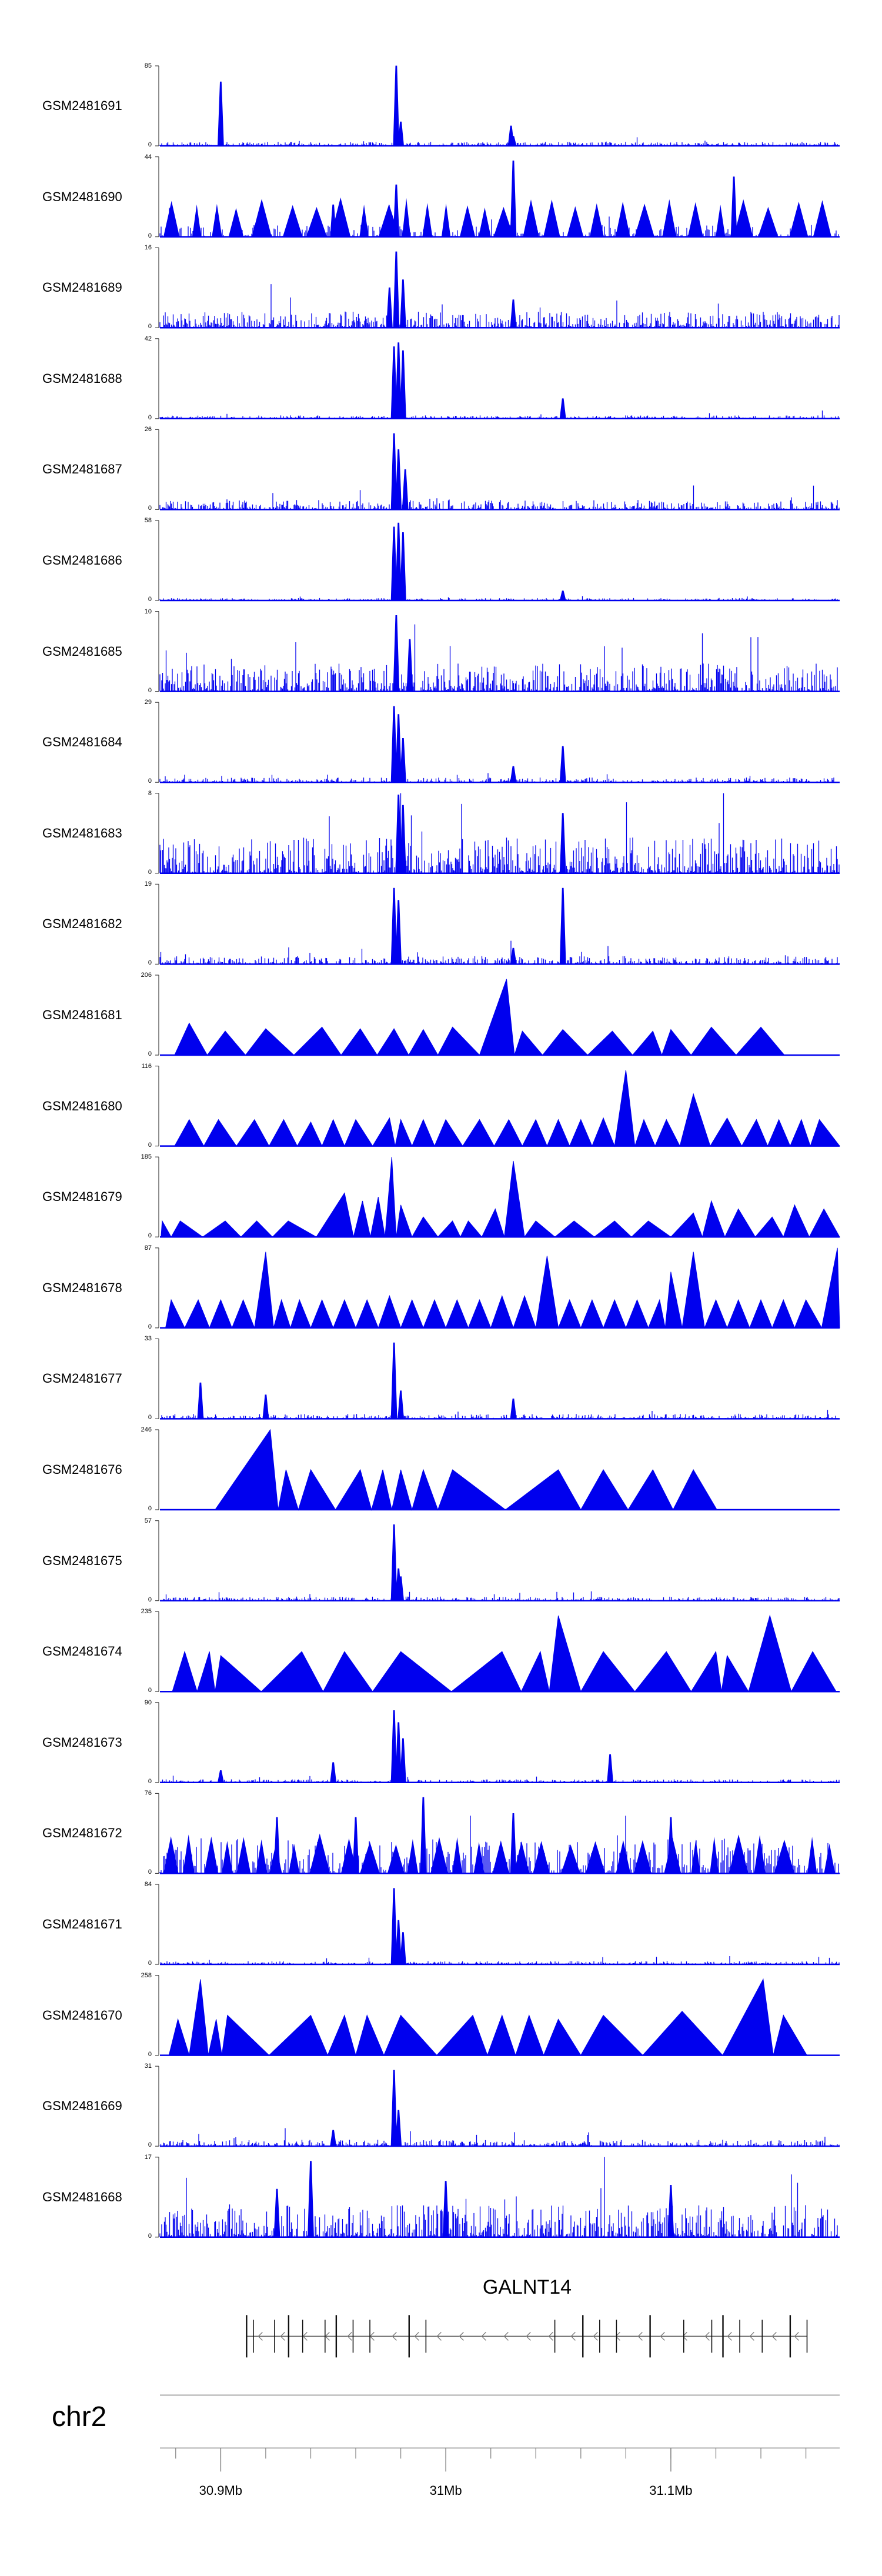 The height and width of the screenshot is (2576, 882). I want to click on track-GSM2481675, so click(497, 1560).